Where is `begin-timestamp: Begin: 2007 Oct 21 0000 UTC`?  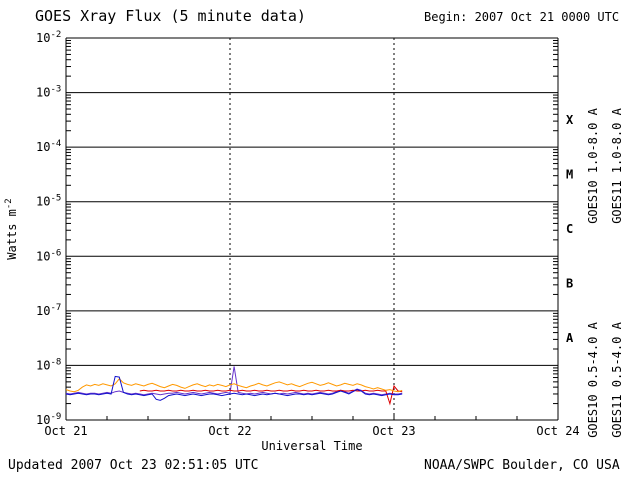
begin-timestamp: Begin: 2007 Oct 21 0000 UTC is located at coordinates (521, 17).